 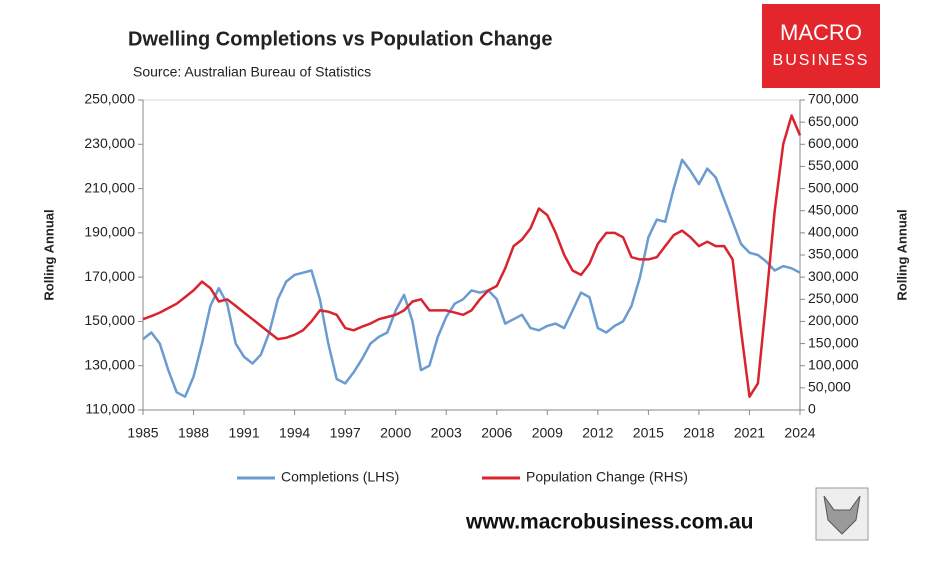 I want to click on x-tick-label: 1994, so click(x=294, y=433).